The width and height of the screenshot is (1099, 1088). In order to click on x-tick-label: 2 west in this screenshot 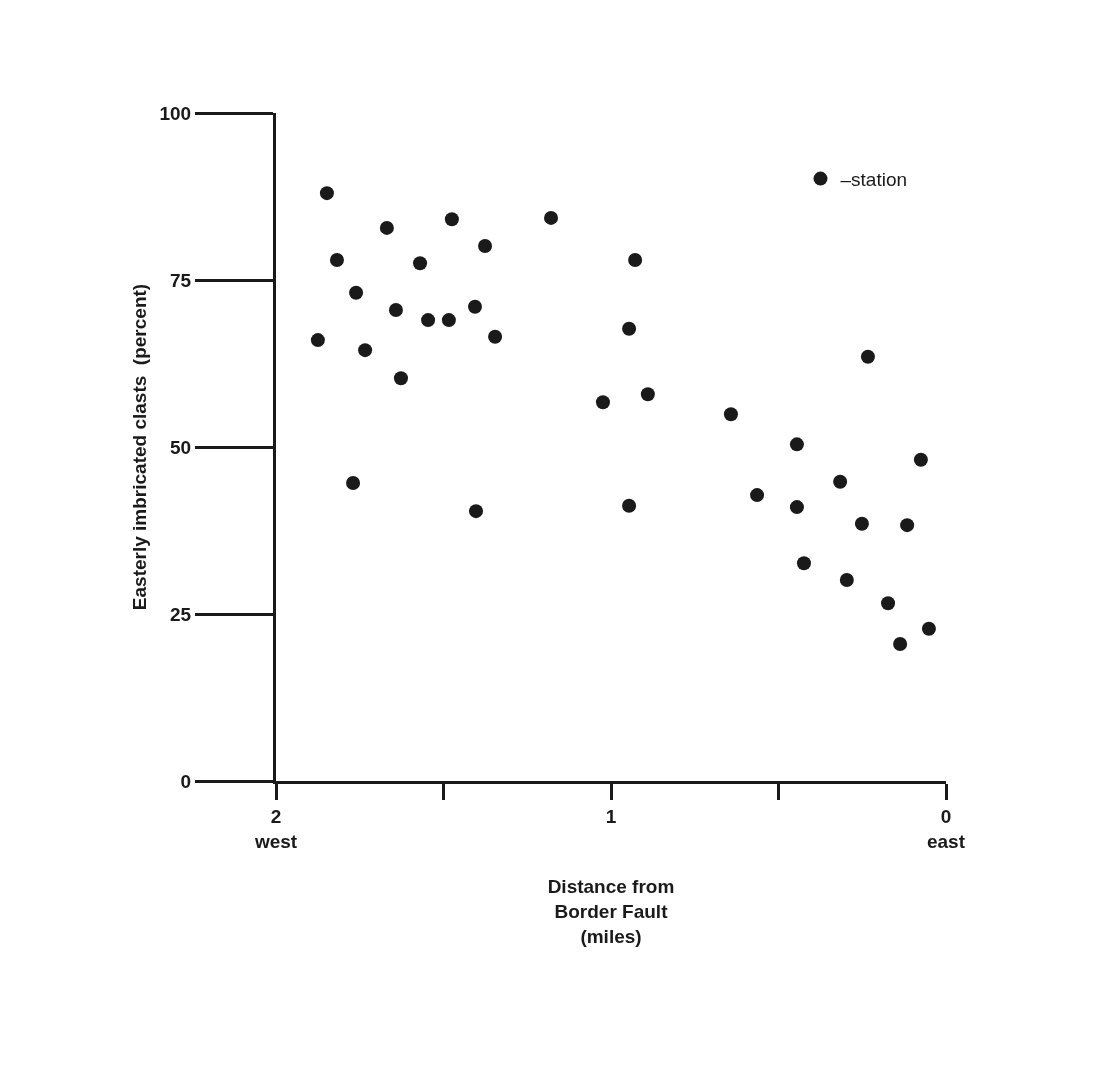, I will do `click(275, 828)`.